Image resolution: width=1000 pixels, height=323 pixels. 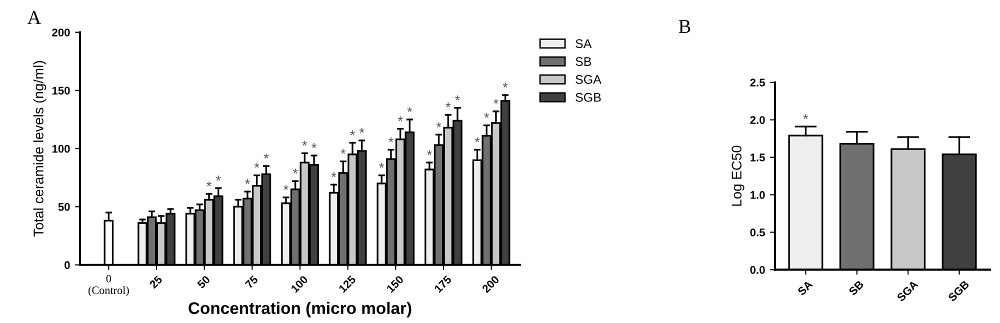 What do you see at coordinates (299, 284) in the screenshot?
I see `x-tick-label: 100` at bounding box center [299, 284].